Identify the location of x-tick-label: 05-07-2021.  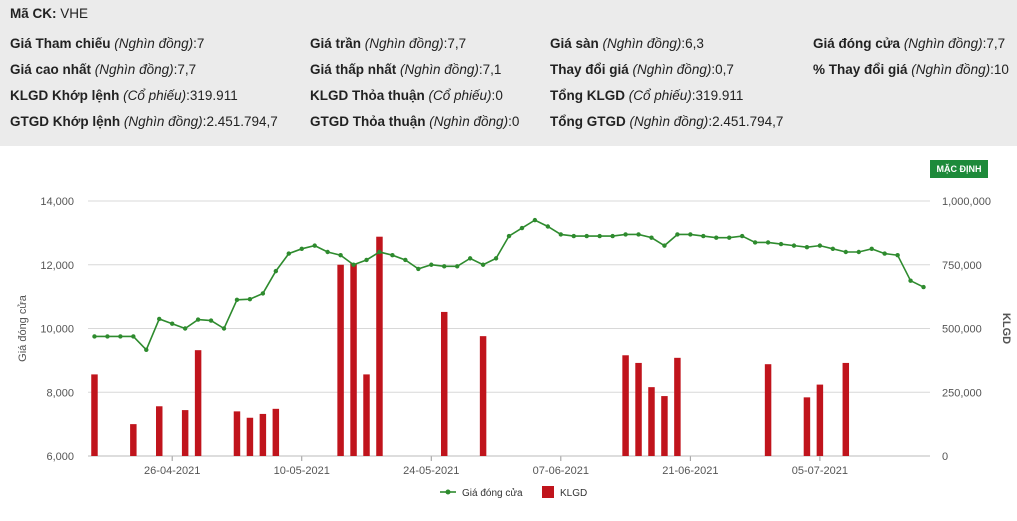
(820, 471).